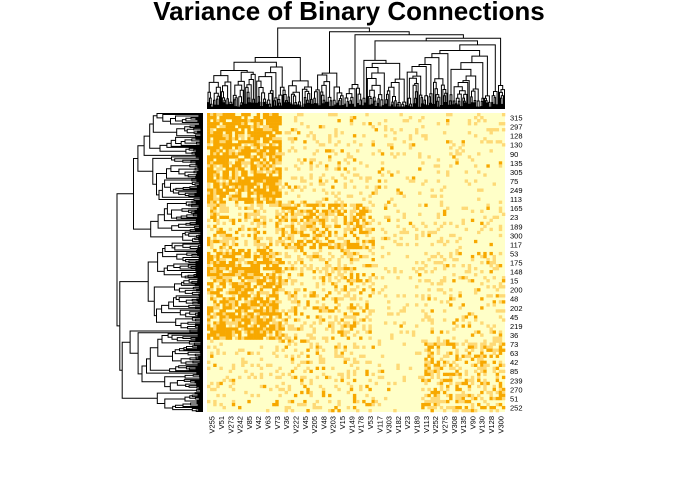 This screenshot has height=488, width=698. I want to click on column-label: V303, so click(389, 425).